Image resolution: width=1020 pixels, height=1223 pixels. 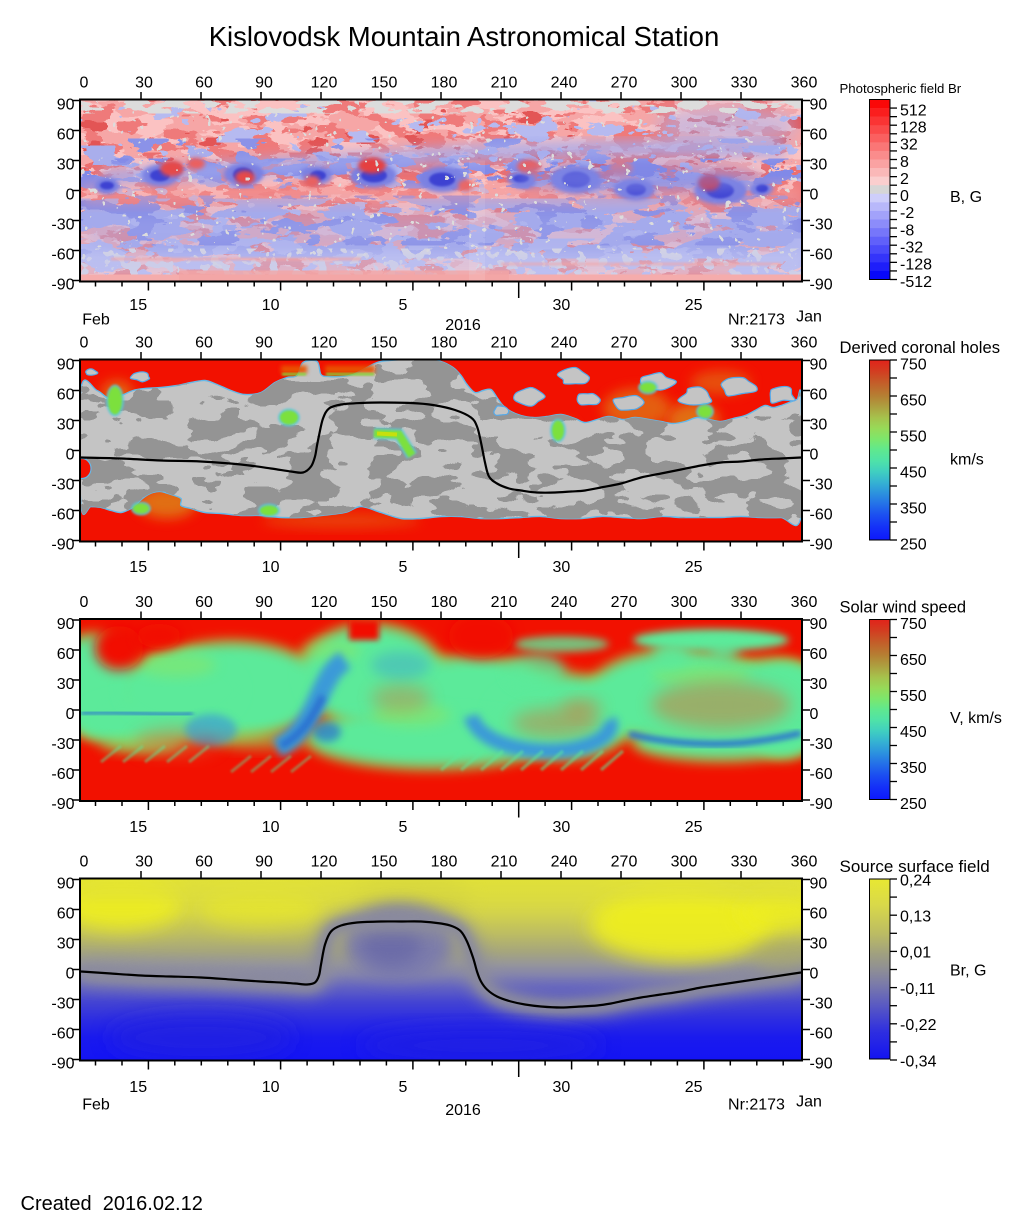 I want to click on svg-text: -2, so click(x=907, y=213).